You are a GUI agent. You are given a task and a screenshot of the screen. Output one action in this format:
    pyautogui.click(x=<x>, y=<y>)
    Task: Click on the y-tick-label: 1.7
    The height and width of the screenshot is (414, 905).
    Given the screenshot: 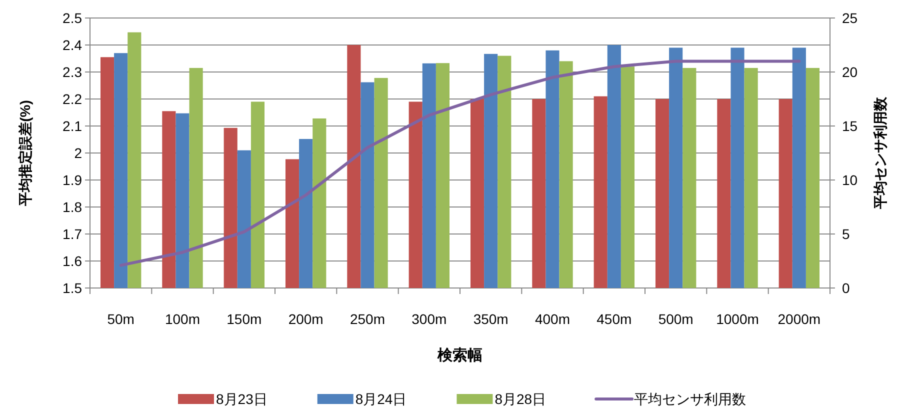 What is the action you would take?
    pyautogui.click(x=72, y=234)
    